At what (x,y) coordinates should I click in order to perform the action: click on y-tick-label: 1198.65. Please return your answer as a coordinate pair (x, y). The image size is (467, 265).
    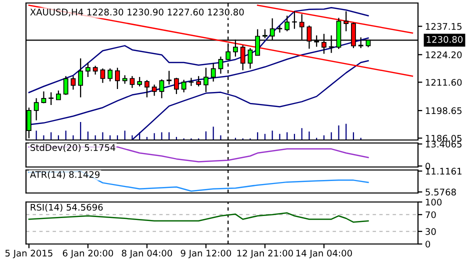
    Looking at the image, I should click on (444, 110).